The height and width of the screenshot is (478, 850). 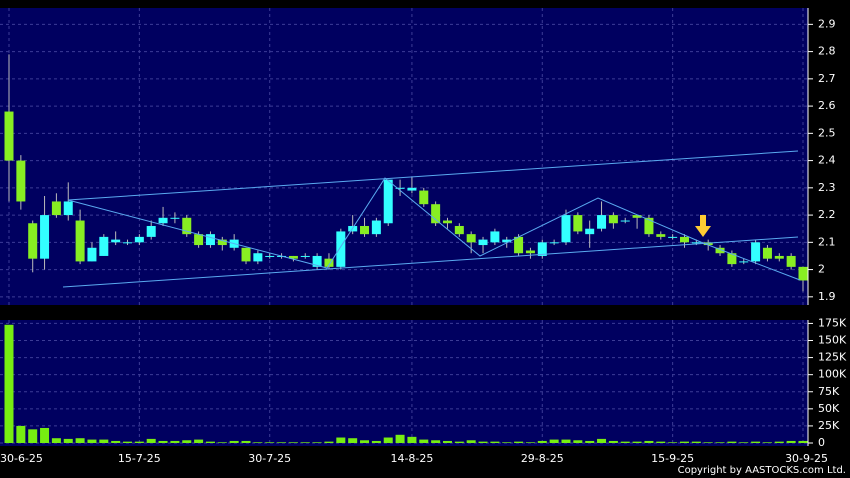 What do you see at coordinates (832, 322) in the screenshot?
I see `y-tick-label: 175K` at bounding box center [832, 322].